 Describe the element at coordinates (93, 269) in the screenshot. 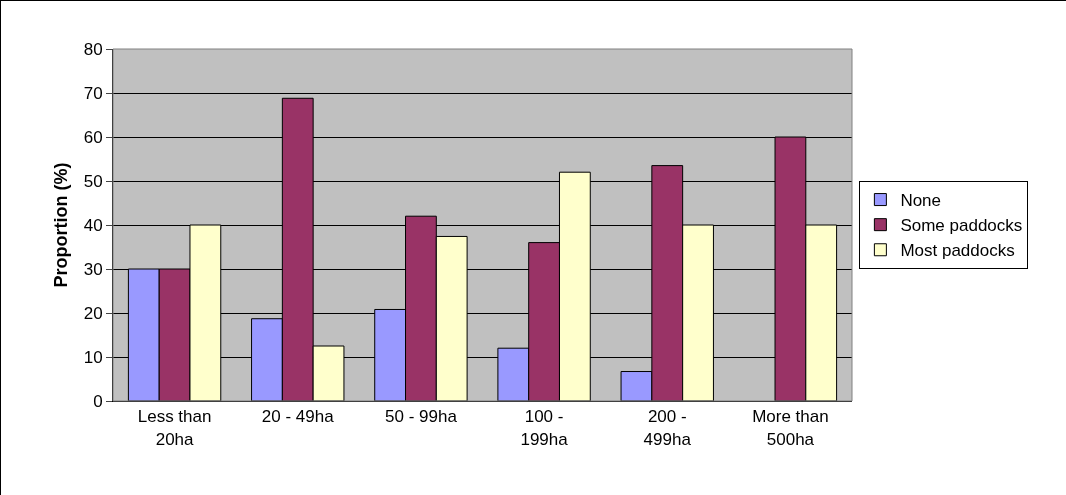

I see `y-tick-label: 30` at that location.